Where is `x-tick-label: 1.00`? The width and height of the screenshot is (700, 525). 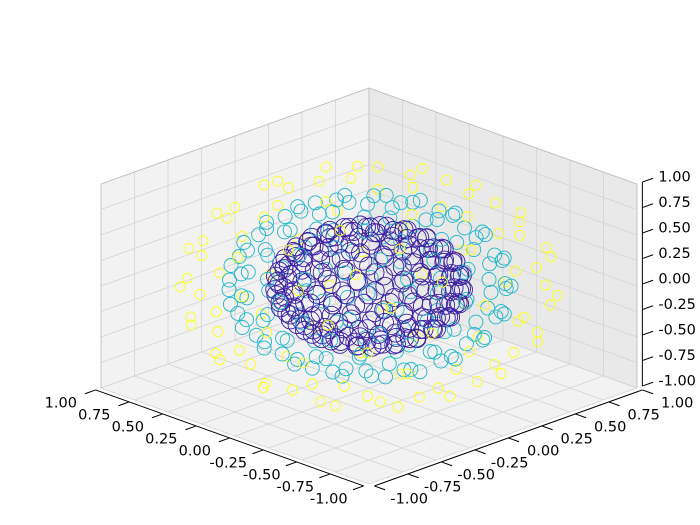 x-tick-label: 1.00 is located at coordinates (61, 403).